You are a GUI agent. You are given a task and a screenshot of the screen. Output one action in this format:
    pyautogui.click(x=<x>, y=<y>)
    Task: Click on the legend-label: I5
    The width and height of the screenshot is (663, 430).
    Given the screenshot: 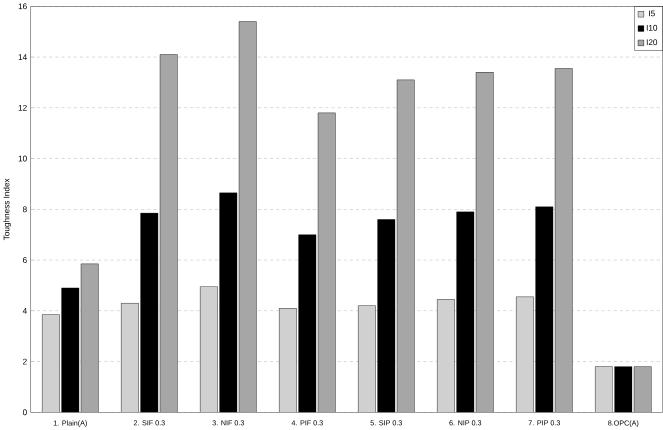 What is the action you would take?
    pyautogui.click(x=652, y=13)
    